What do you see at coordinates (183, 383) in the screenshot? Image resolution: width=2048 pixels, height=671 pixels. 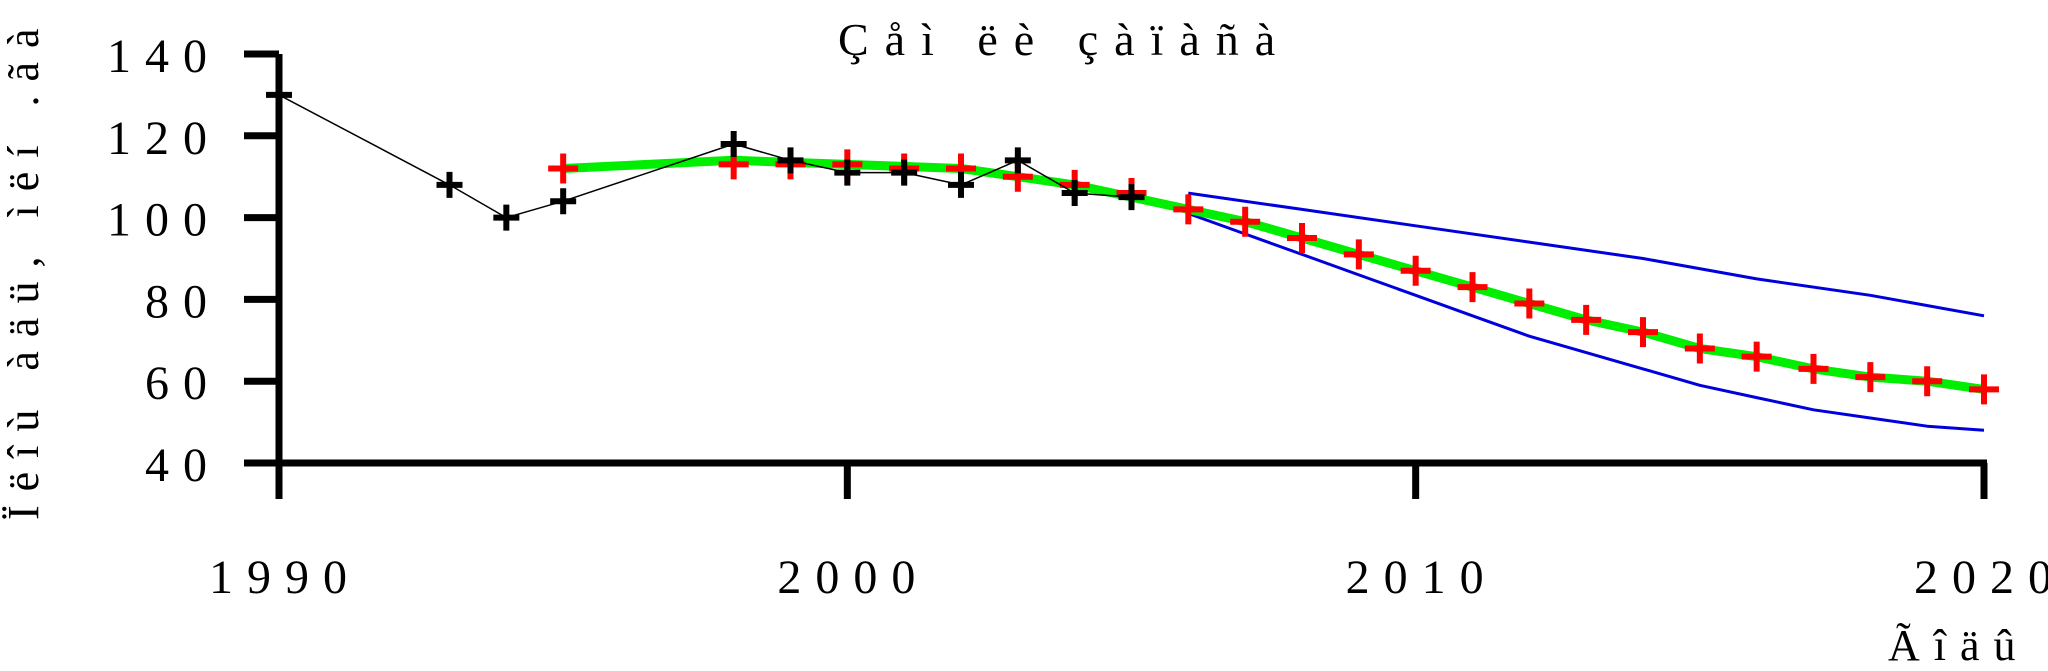 I see `y-tick-label-4: 60` at bounding box center [183, 383].